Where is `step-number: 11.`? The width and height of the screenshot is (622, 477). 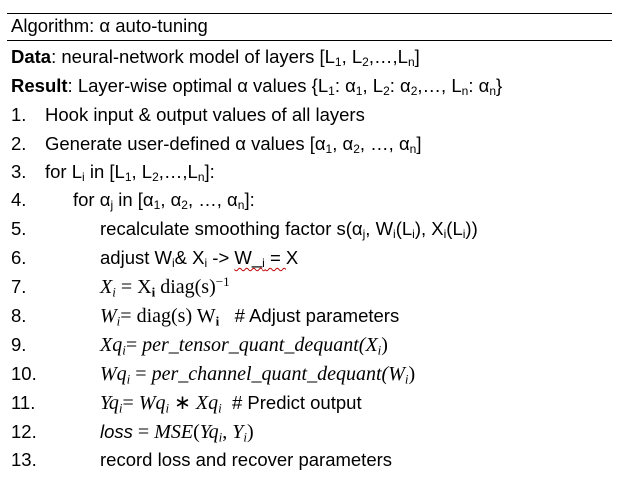 step-number: 11. is located at coordinates (23, 402).